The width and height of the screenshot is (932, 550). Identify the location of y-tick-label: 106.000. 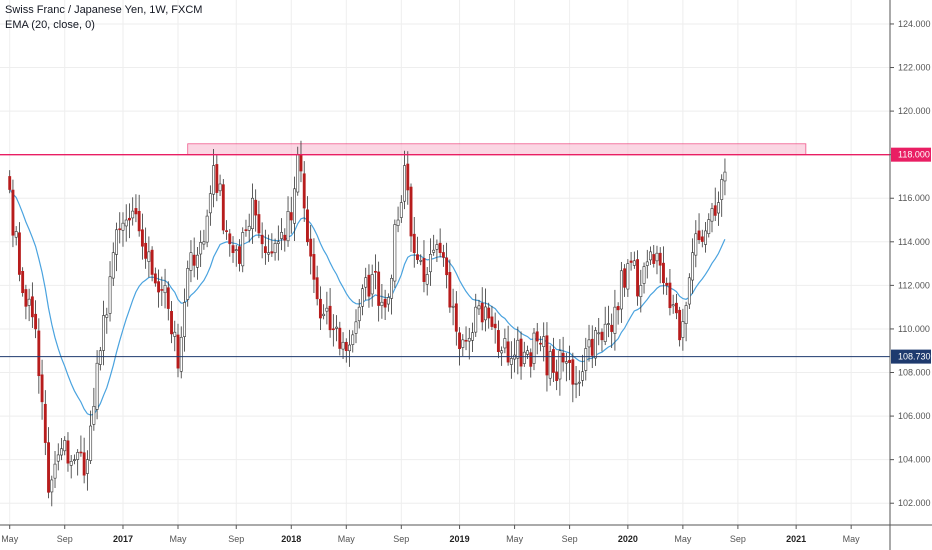
(914, 416).